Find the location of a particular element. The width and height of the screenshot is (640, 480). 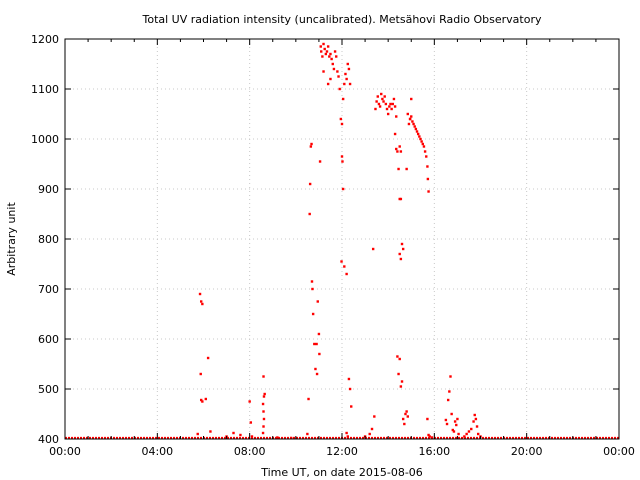

x-tick-label: 08:00 is located at coordinates (250, 451).